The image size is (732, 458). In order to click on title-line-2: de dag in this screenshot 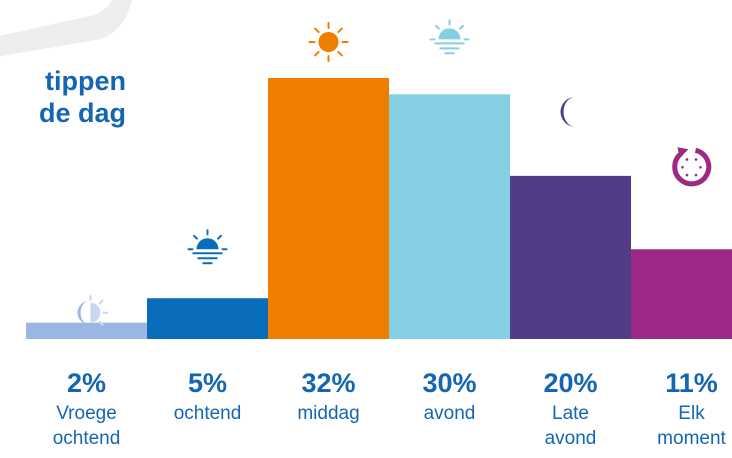, I will do `click(82, 113)`.